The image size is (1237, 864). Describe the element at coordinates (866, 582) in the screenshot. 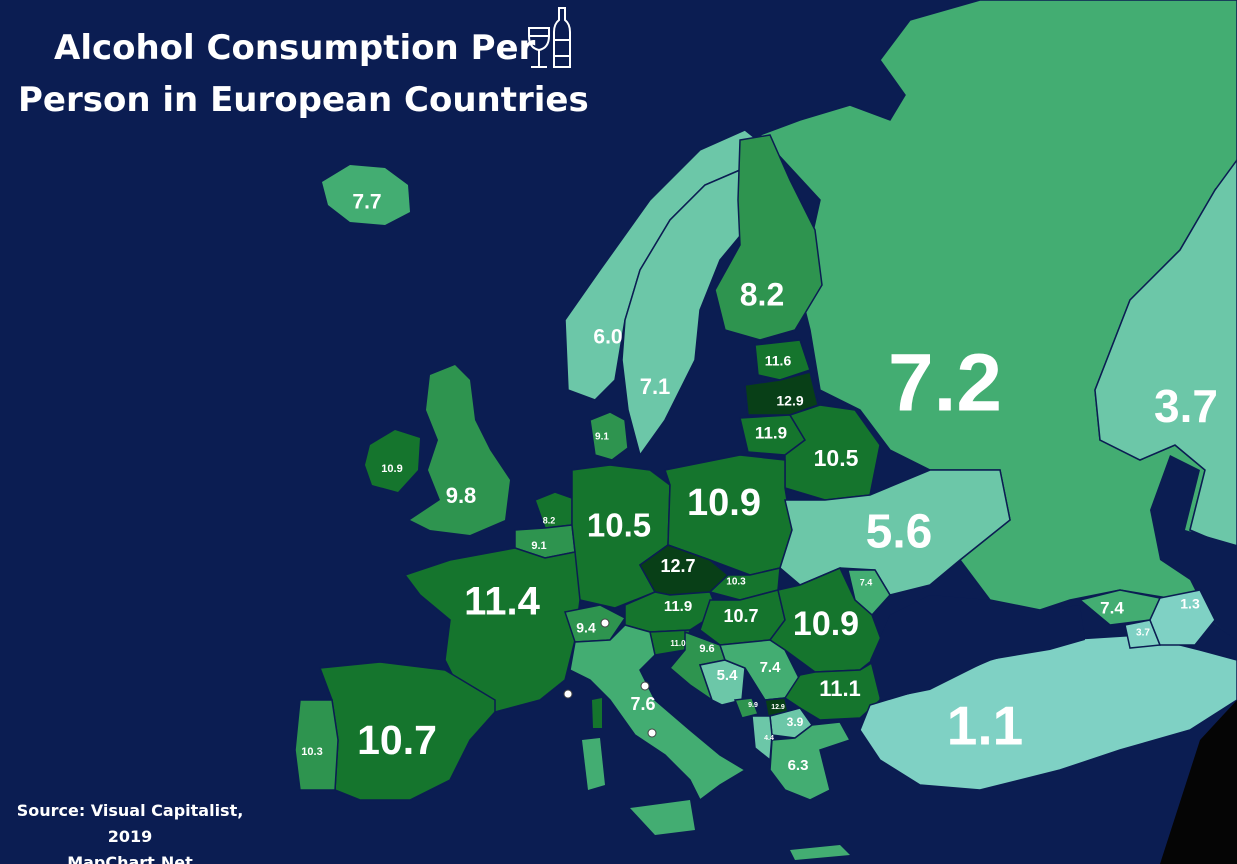

I see `label-moldova: 7.4` at that location.